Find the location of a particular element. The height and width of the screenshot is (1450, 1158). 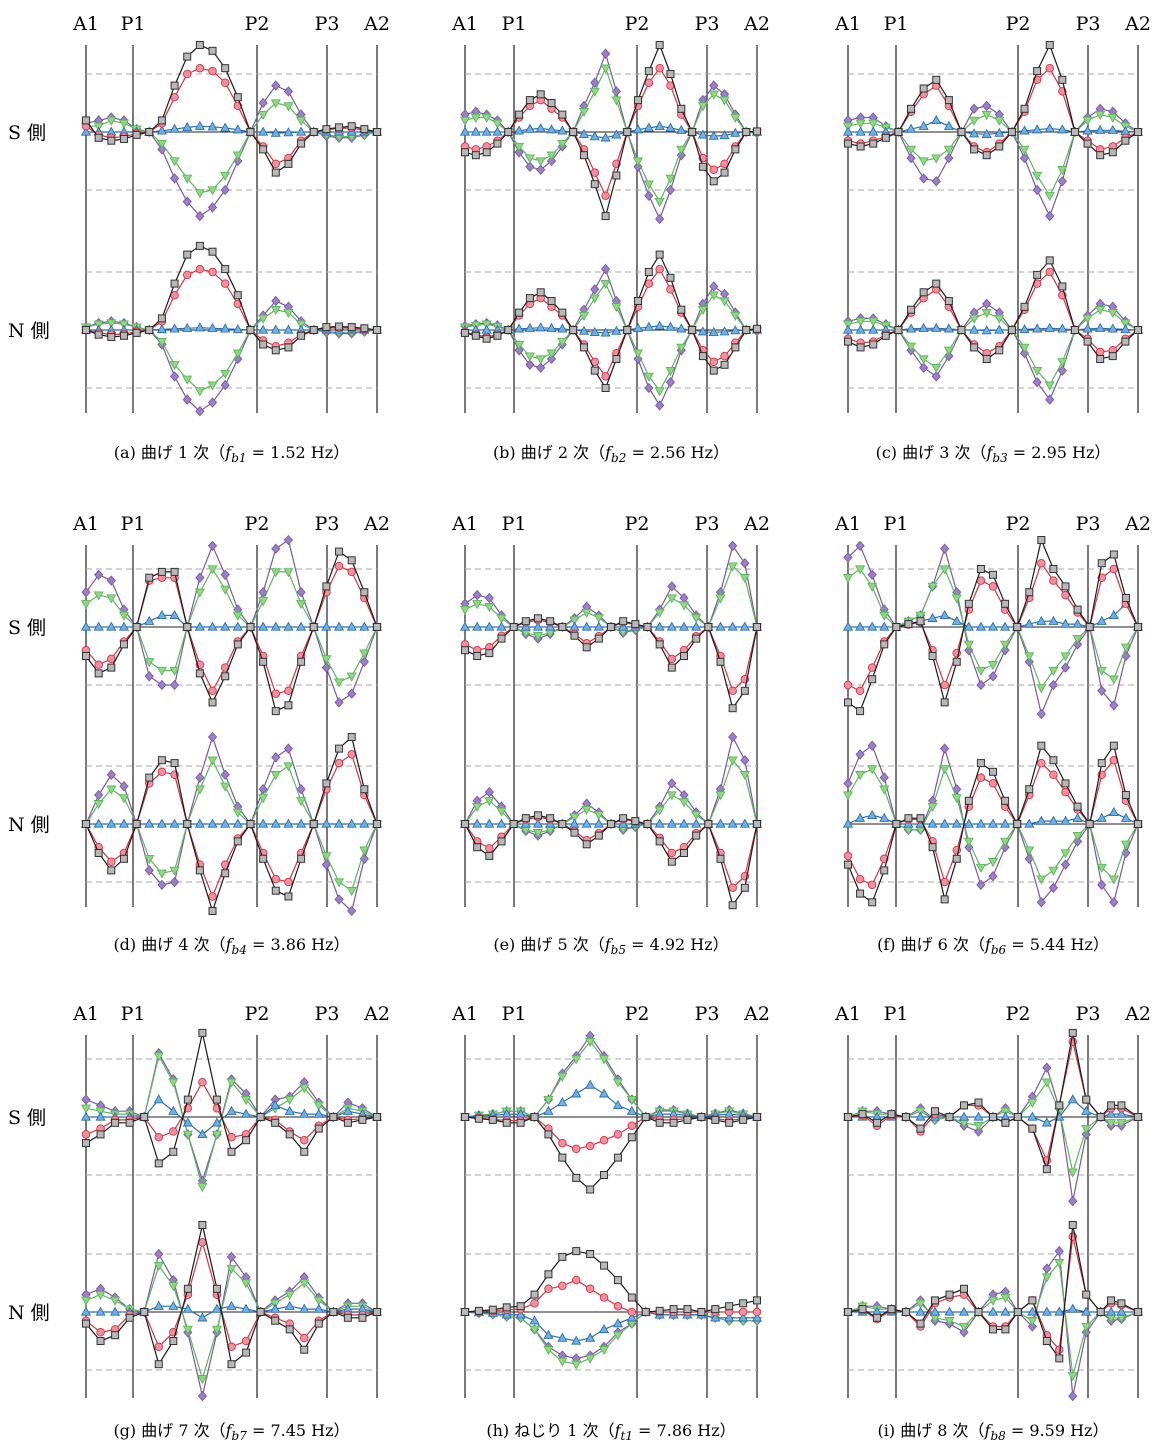

support-label-p3: P3 is located at coordinates (707, 1014).